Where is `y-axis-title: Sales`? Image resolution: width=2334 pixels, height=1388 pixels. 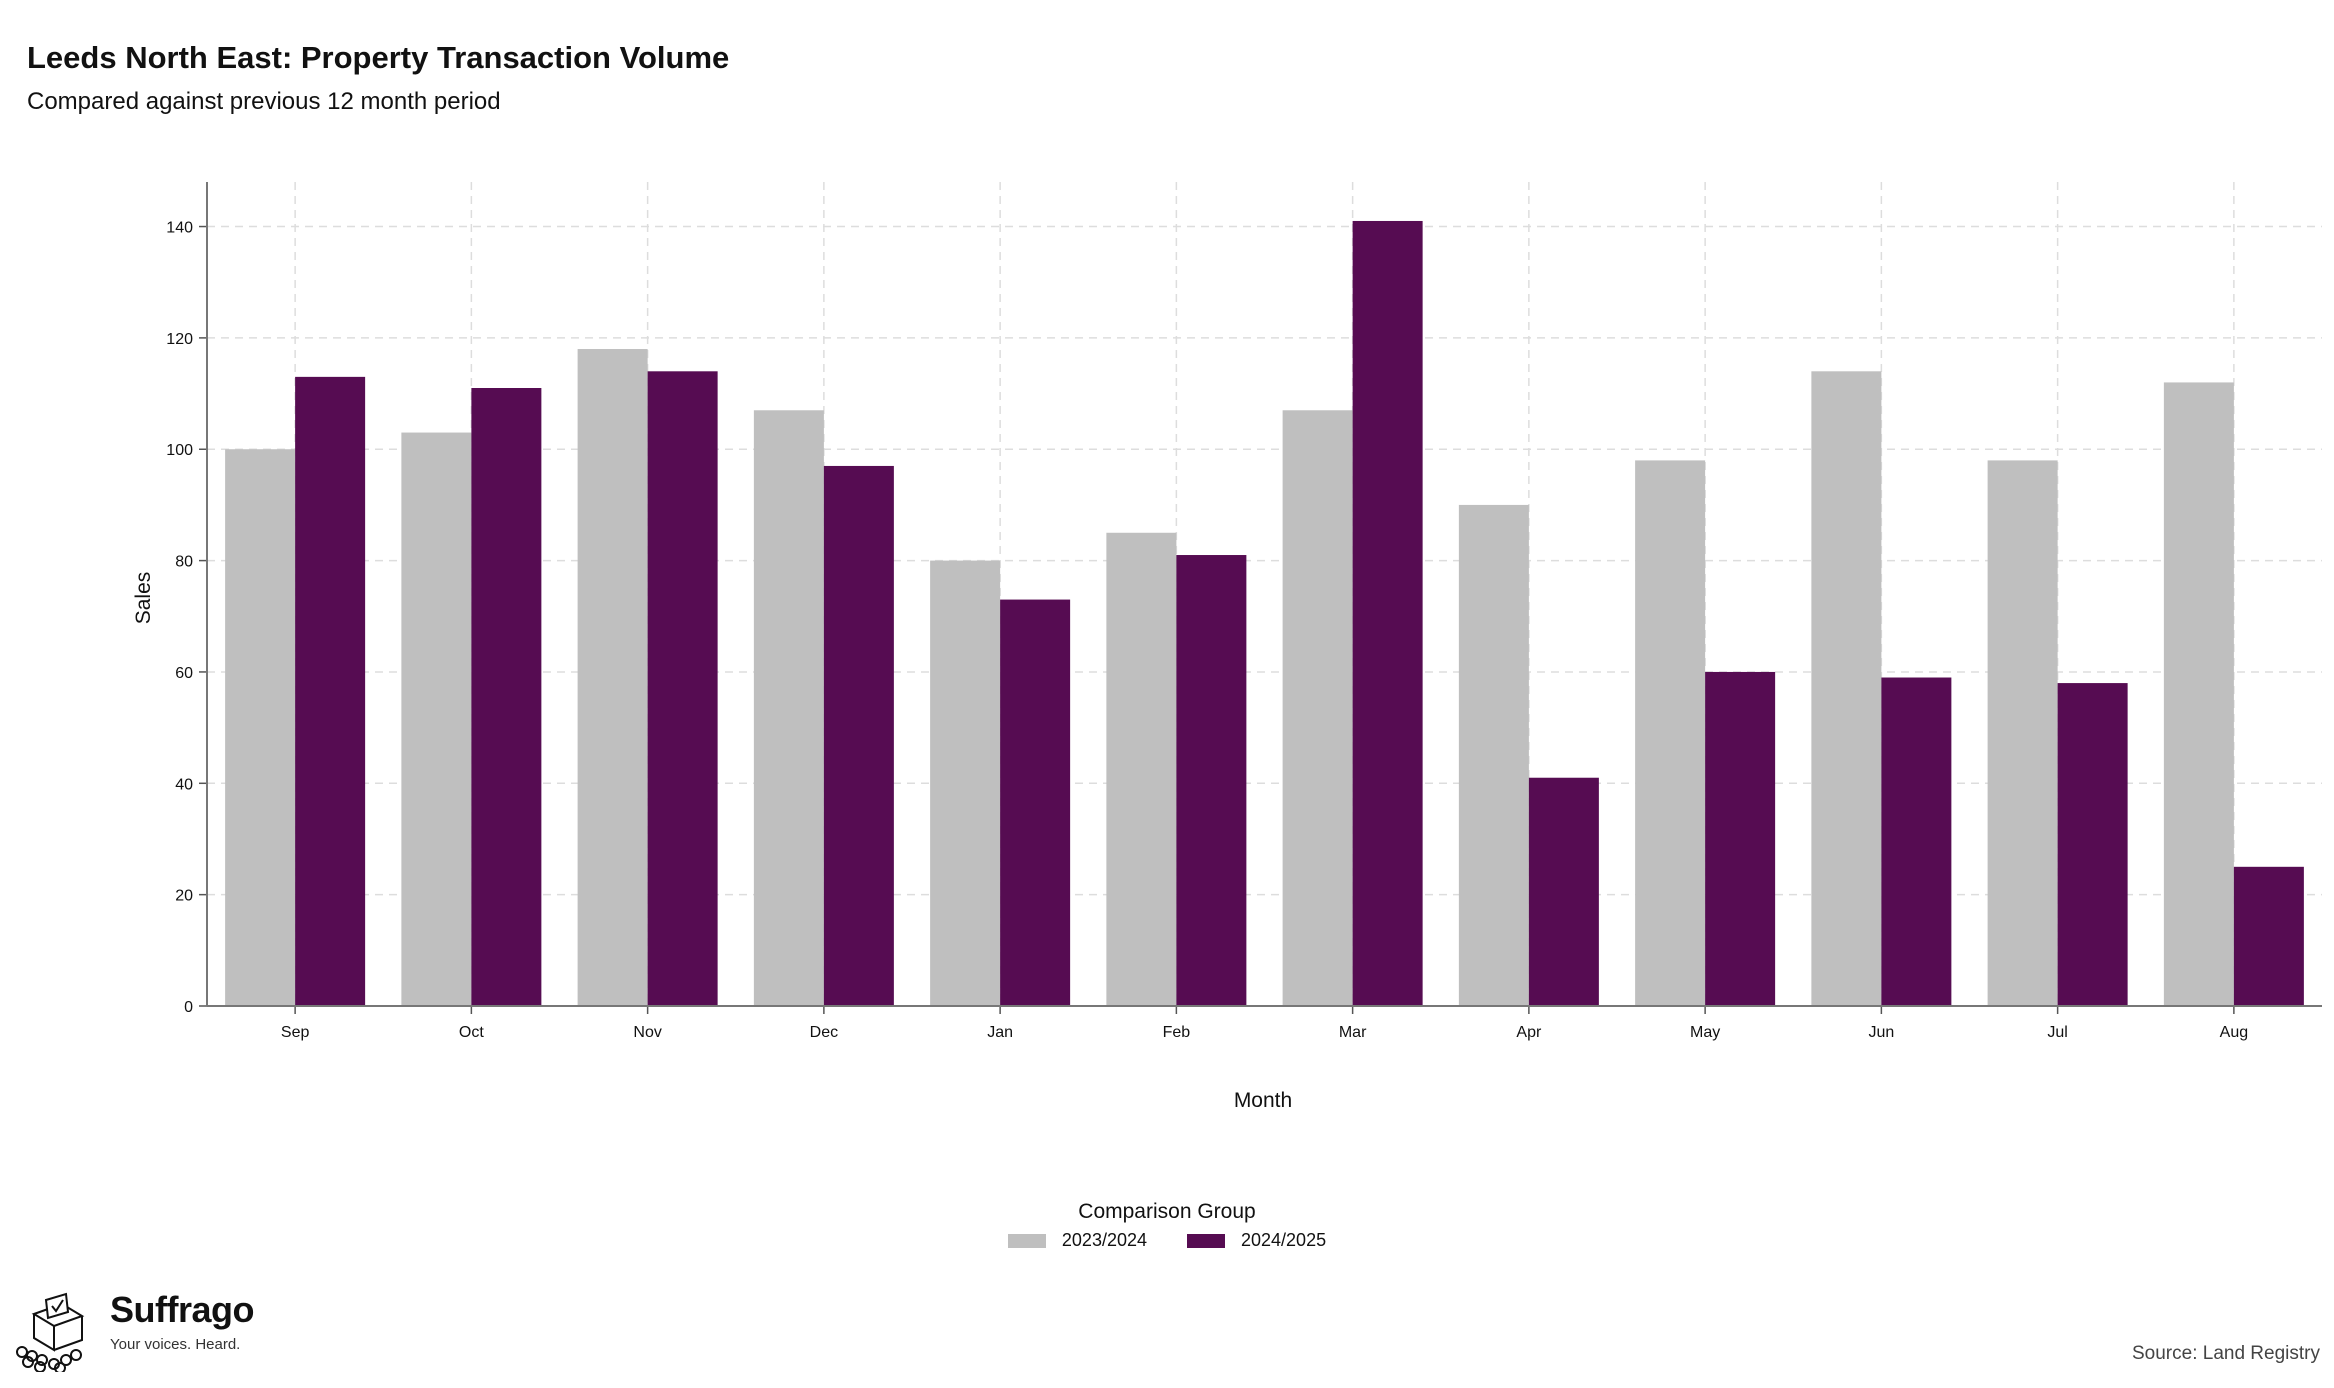 y-axis-title: Sales is located at coordinates (143, 598).